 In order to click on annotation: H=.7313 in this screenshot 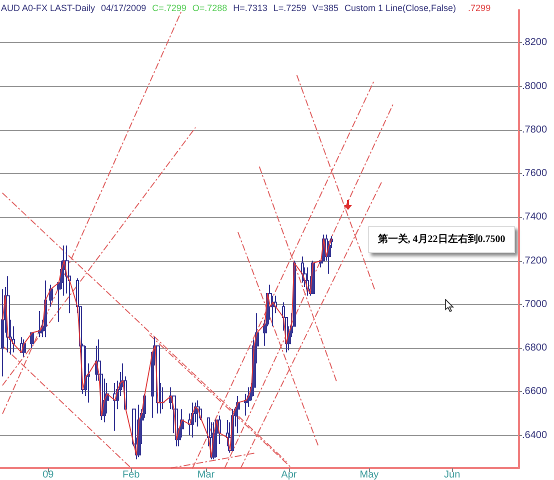, I will do `click(250, 8)`.